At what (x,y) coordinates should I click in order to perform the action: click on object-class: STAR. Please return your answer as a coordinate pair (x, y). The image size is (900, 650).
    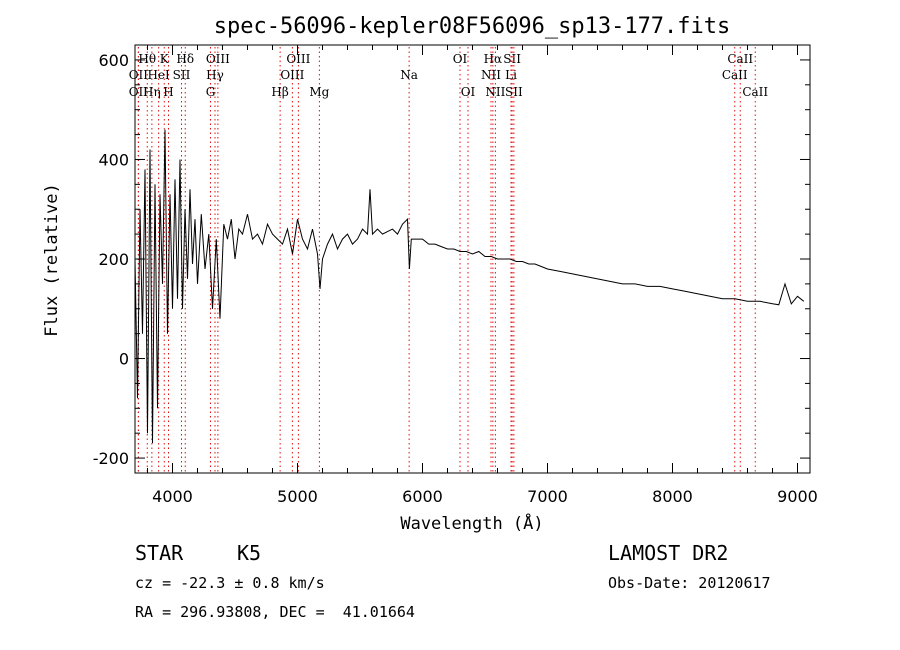
    Looking at the image, I should click on (159, 553).